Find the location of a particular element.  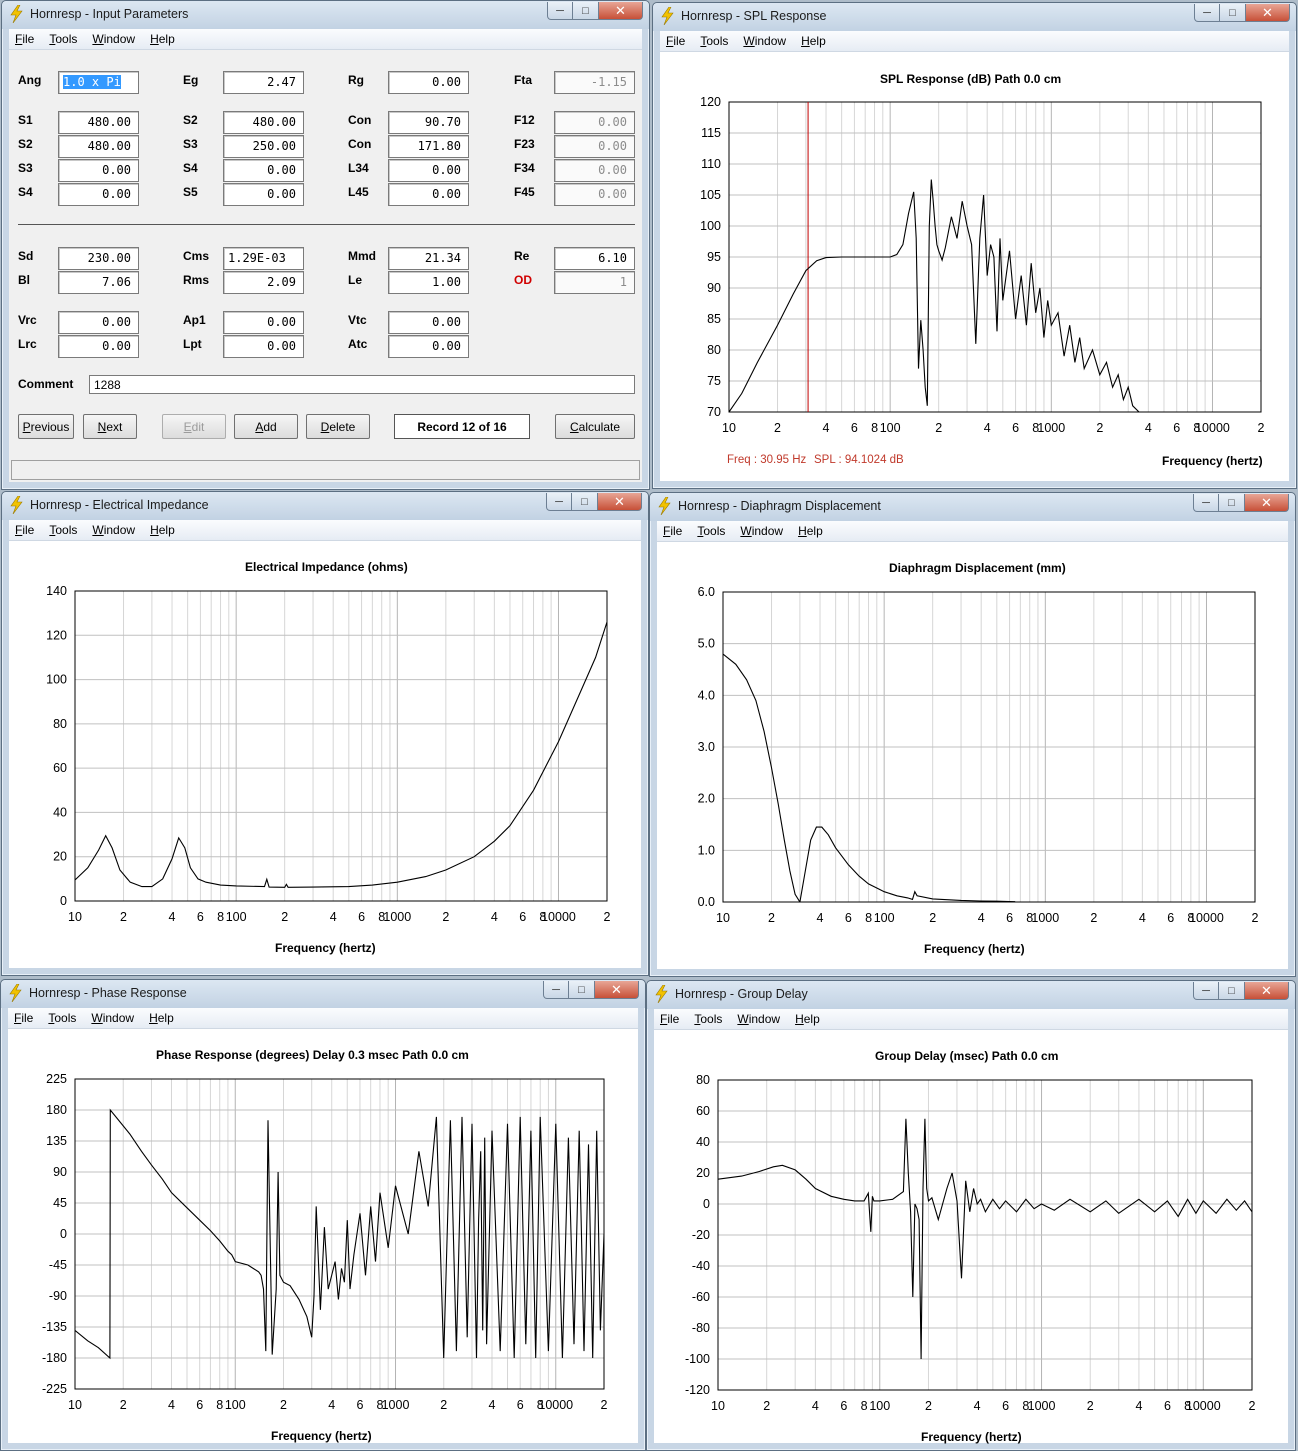

bl-field: 7.06 is located at coordinates (98, 282).